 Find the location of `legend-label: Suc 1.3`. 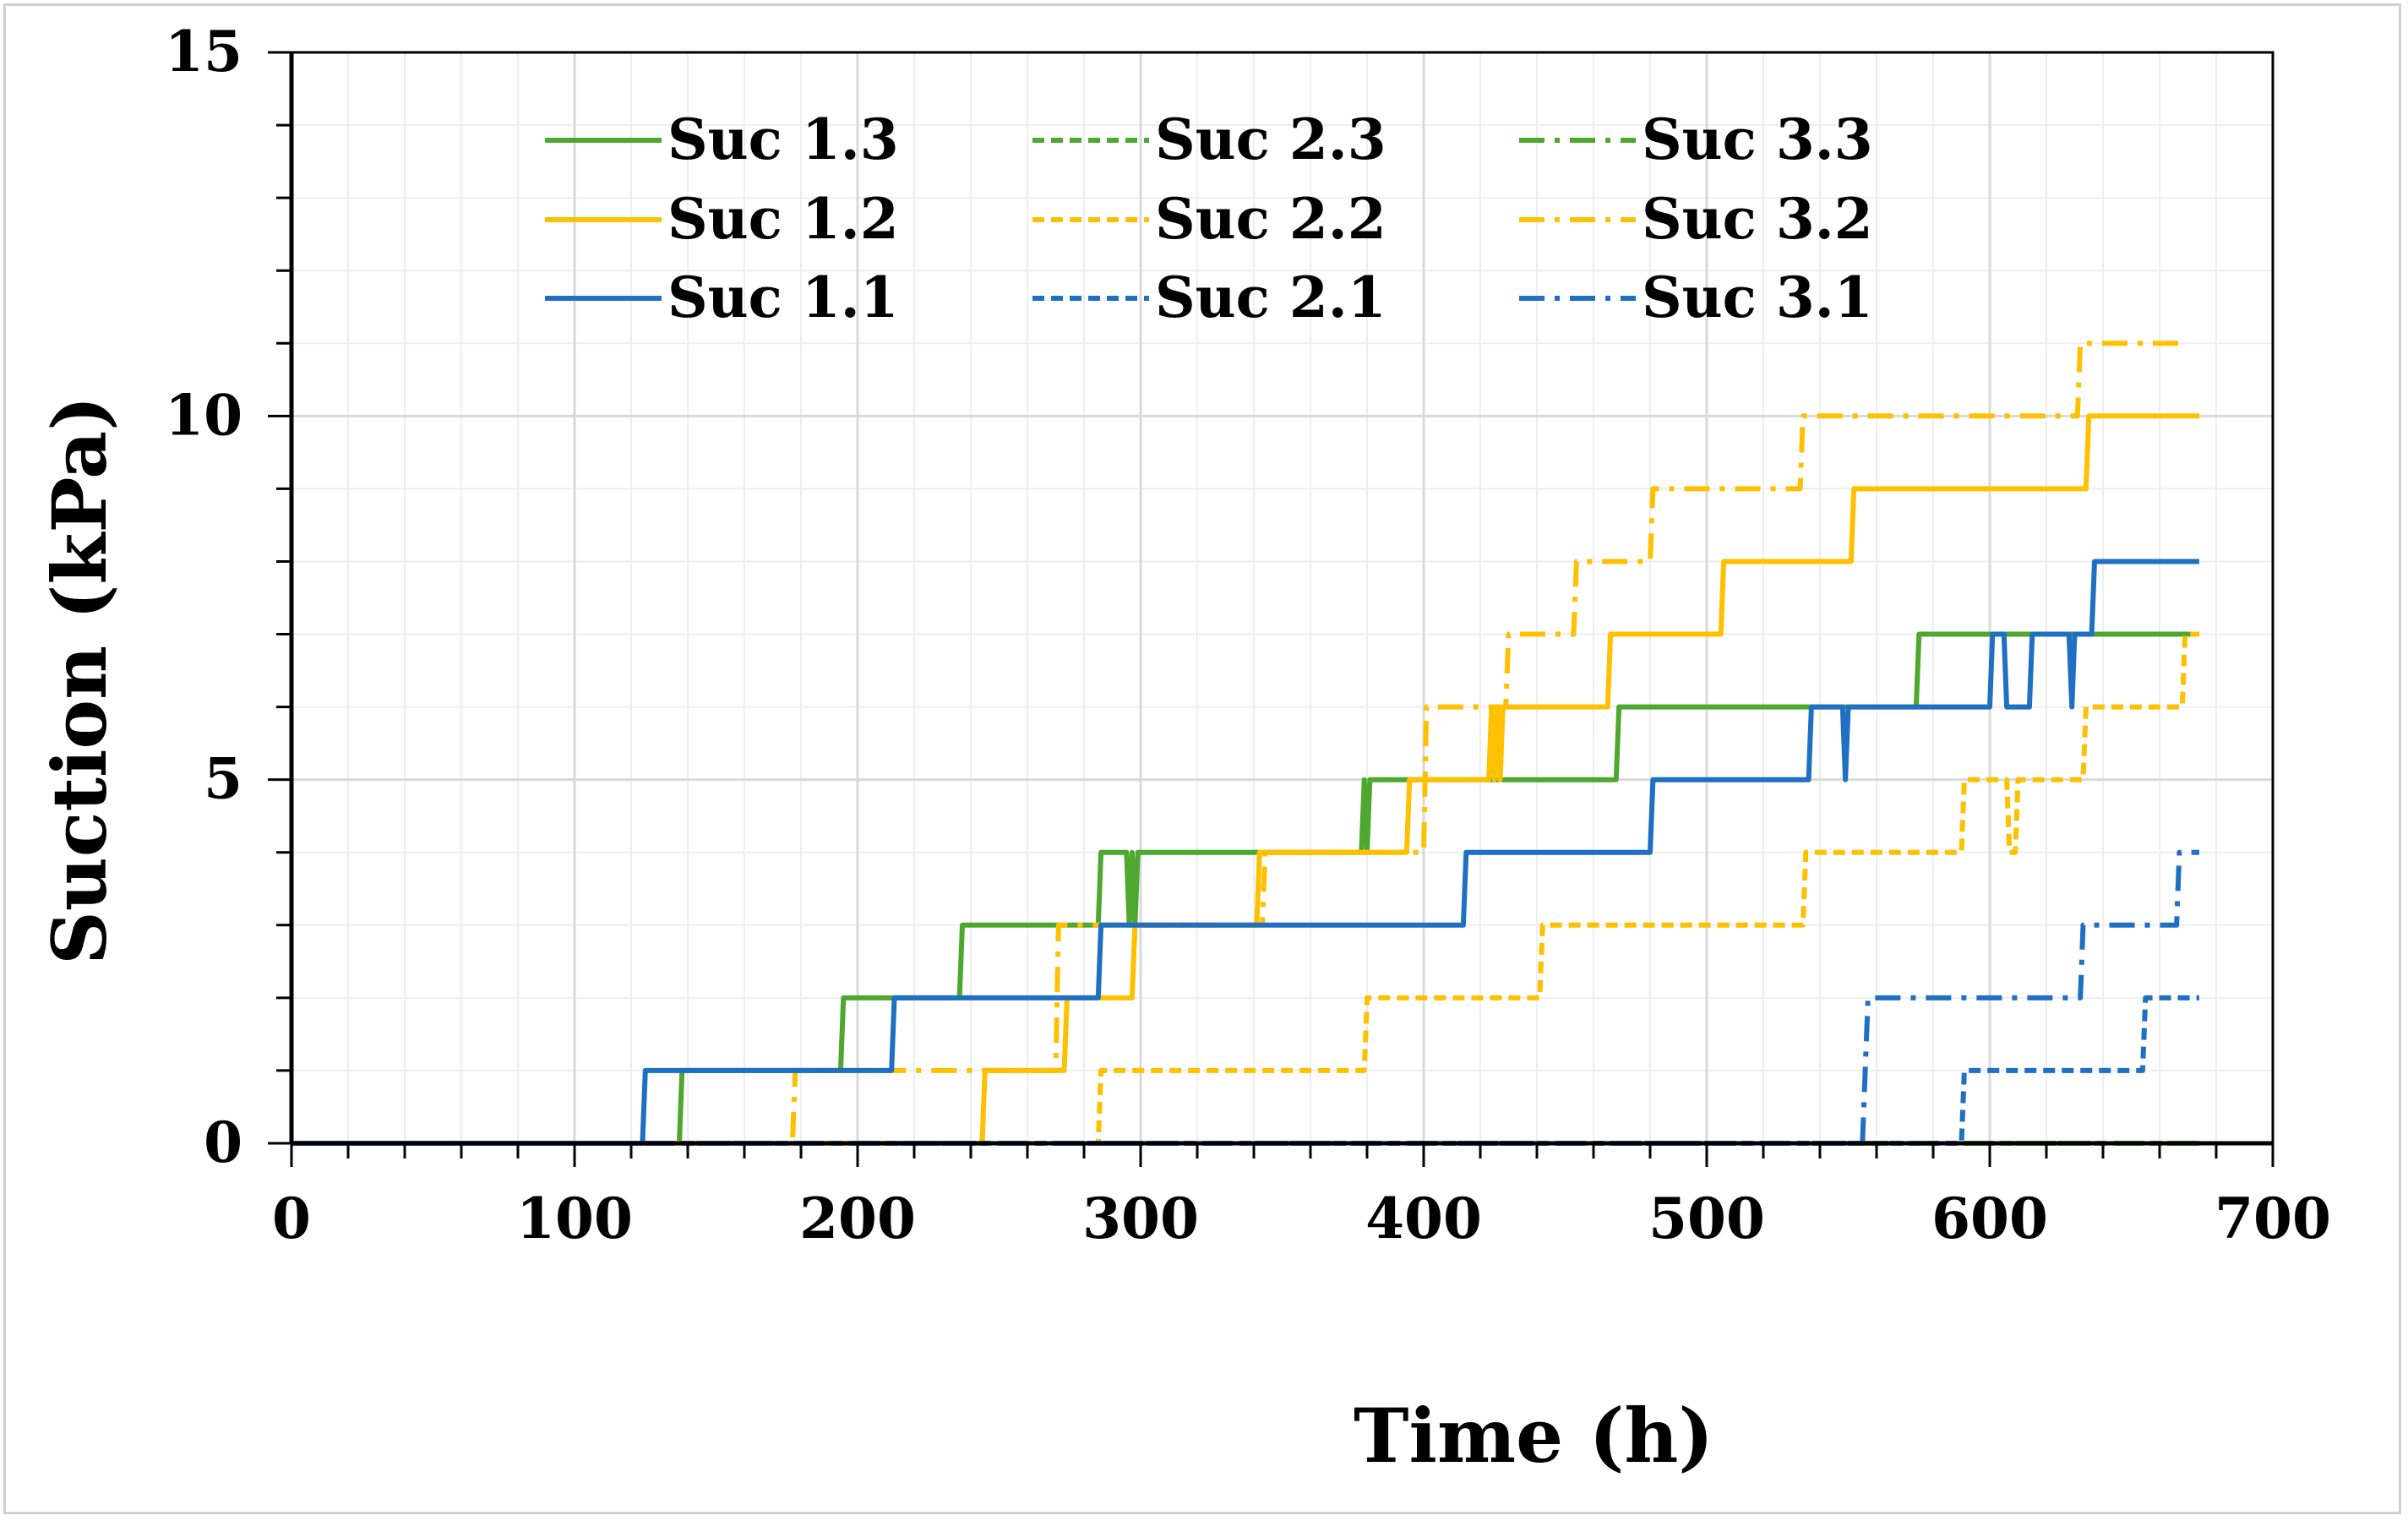

legend-label: Suc 1.3 is located at coordinates (783, 139).